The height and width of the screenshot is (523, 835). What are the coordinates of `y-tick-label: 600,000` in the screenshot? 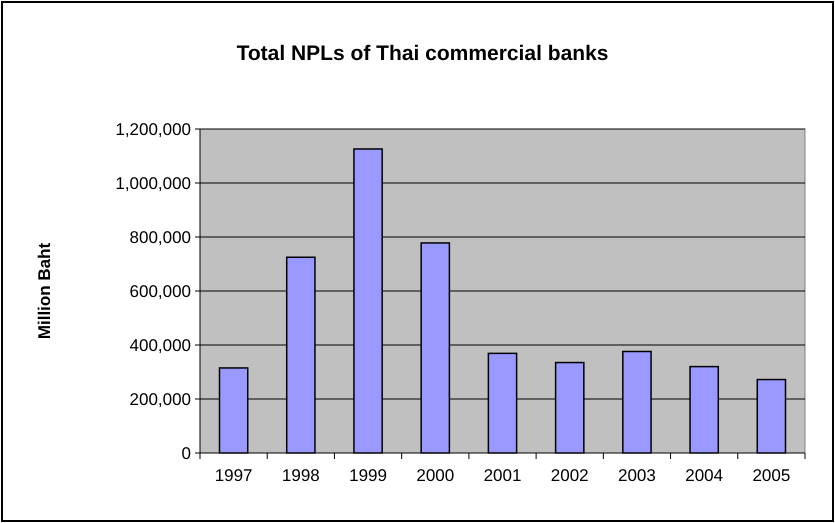 It's located at (160, 291).